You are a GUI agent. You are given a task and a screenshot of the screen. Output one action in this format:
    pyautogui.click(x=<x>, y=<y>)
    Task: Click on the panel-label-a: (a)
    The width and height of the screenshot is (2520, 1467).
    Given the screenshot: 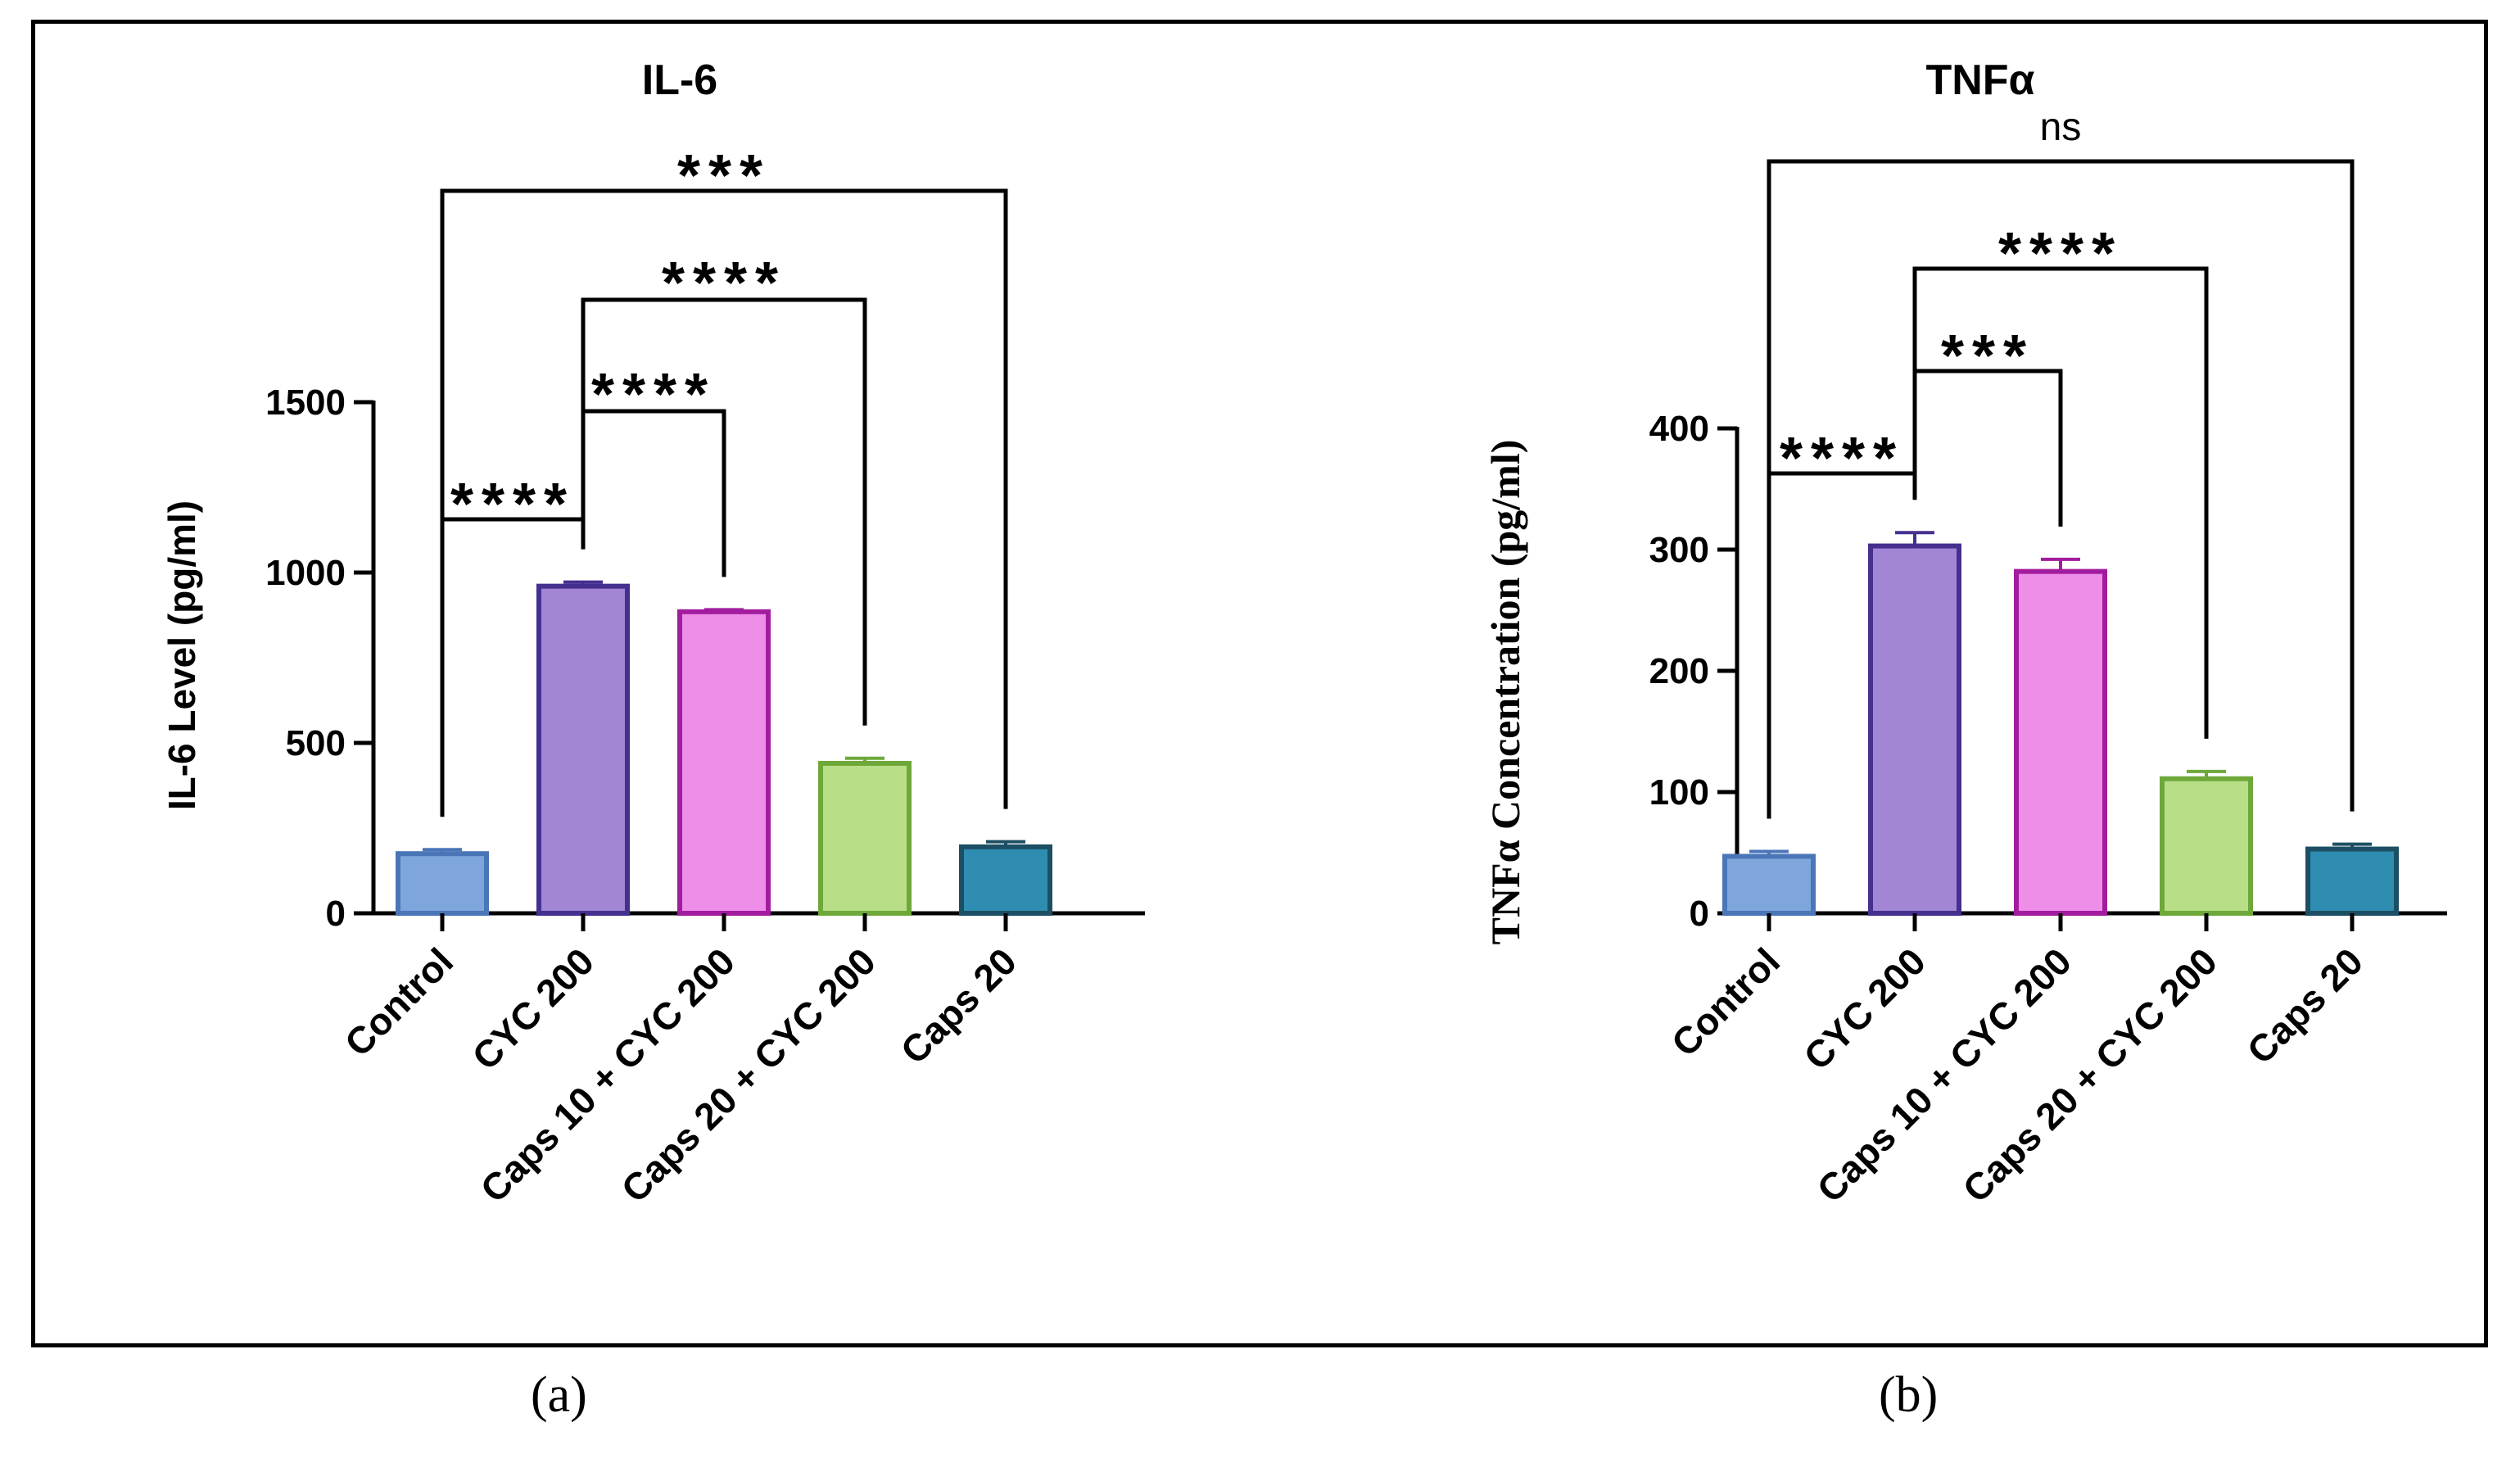 What is the action you would take?
    pyautogui.click(x=559, y=1395)
    